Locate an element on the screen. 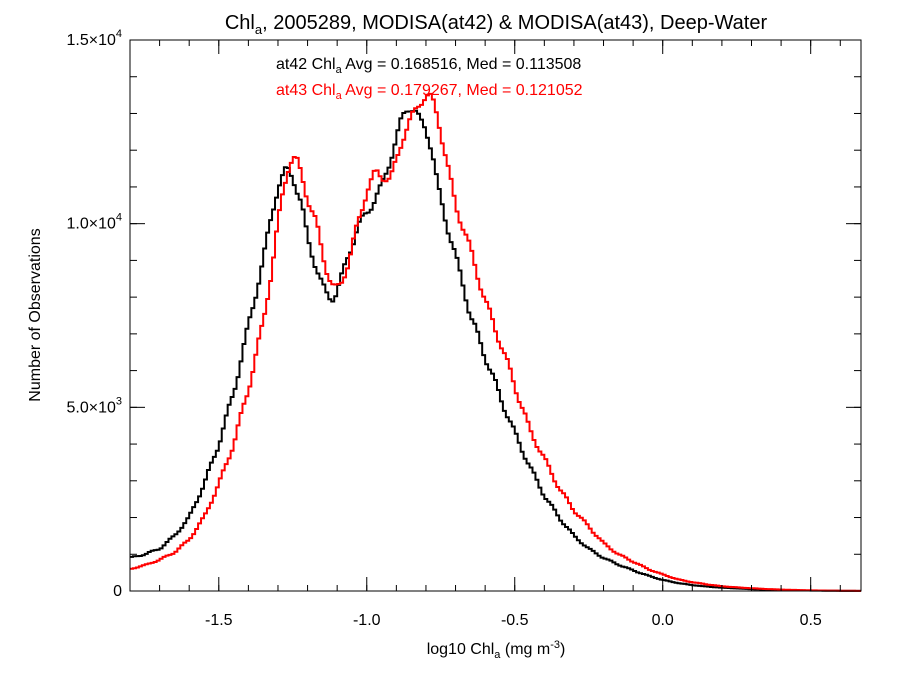 The height and width of the screenshot is (675, 900). xlabel-main: log10 Chl is located at coordinates (461, 649).